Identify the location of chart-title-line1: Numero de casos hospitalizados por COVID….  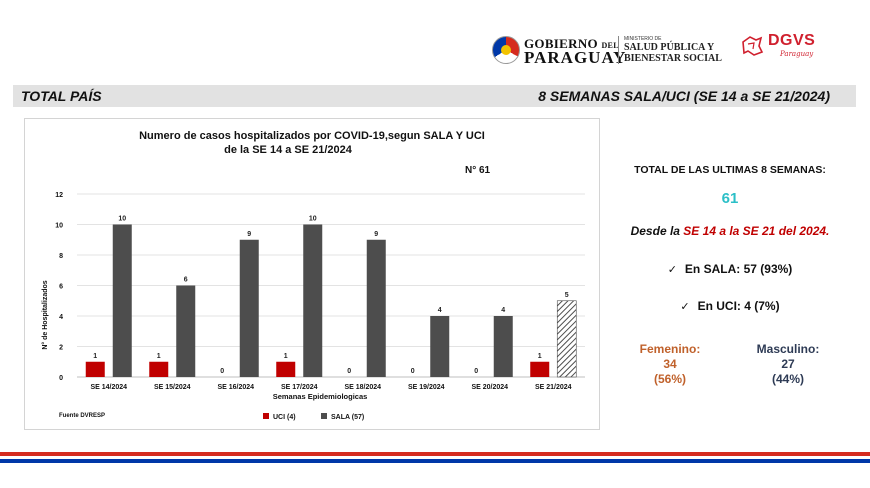
(312, 136).